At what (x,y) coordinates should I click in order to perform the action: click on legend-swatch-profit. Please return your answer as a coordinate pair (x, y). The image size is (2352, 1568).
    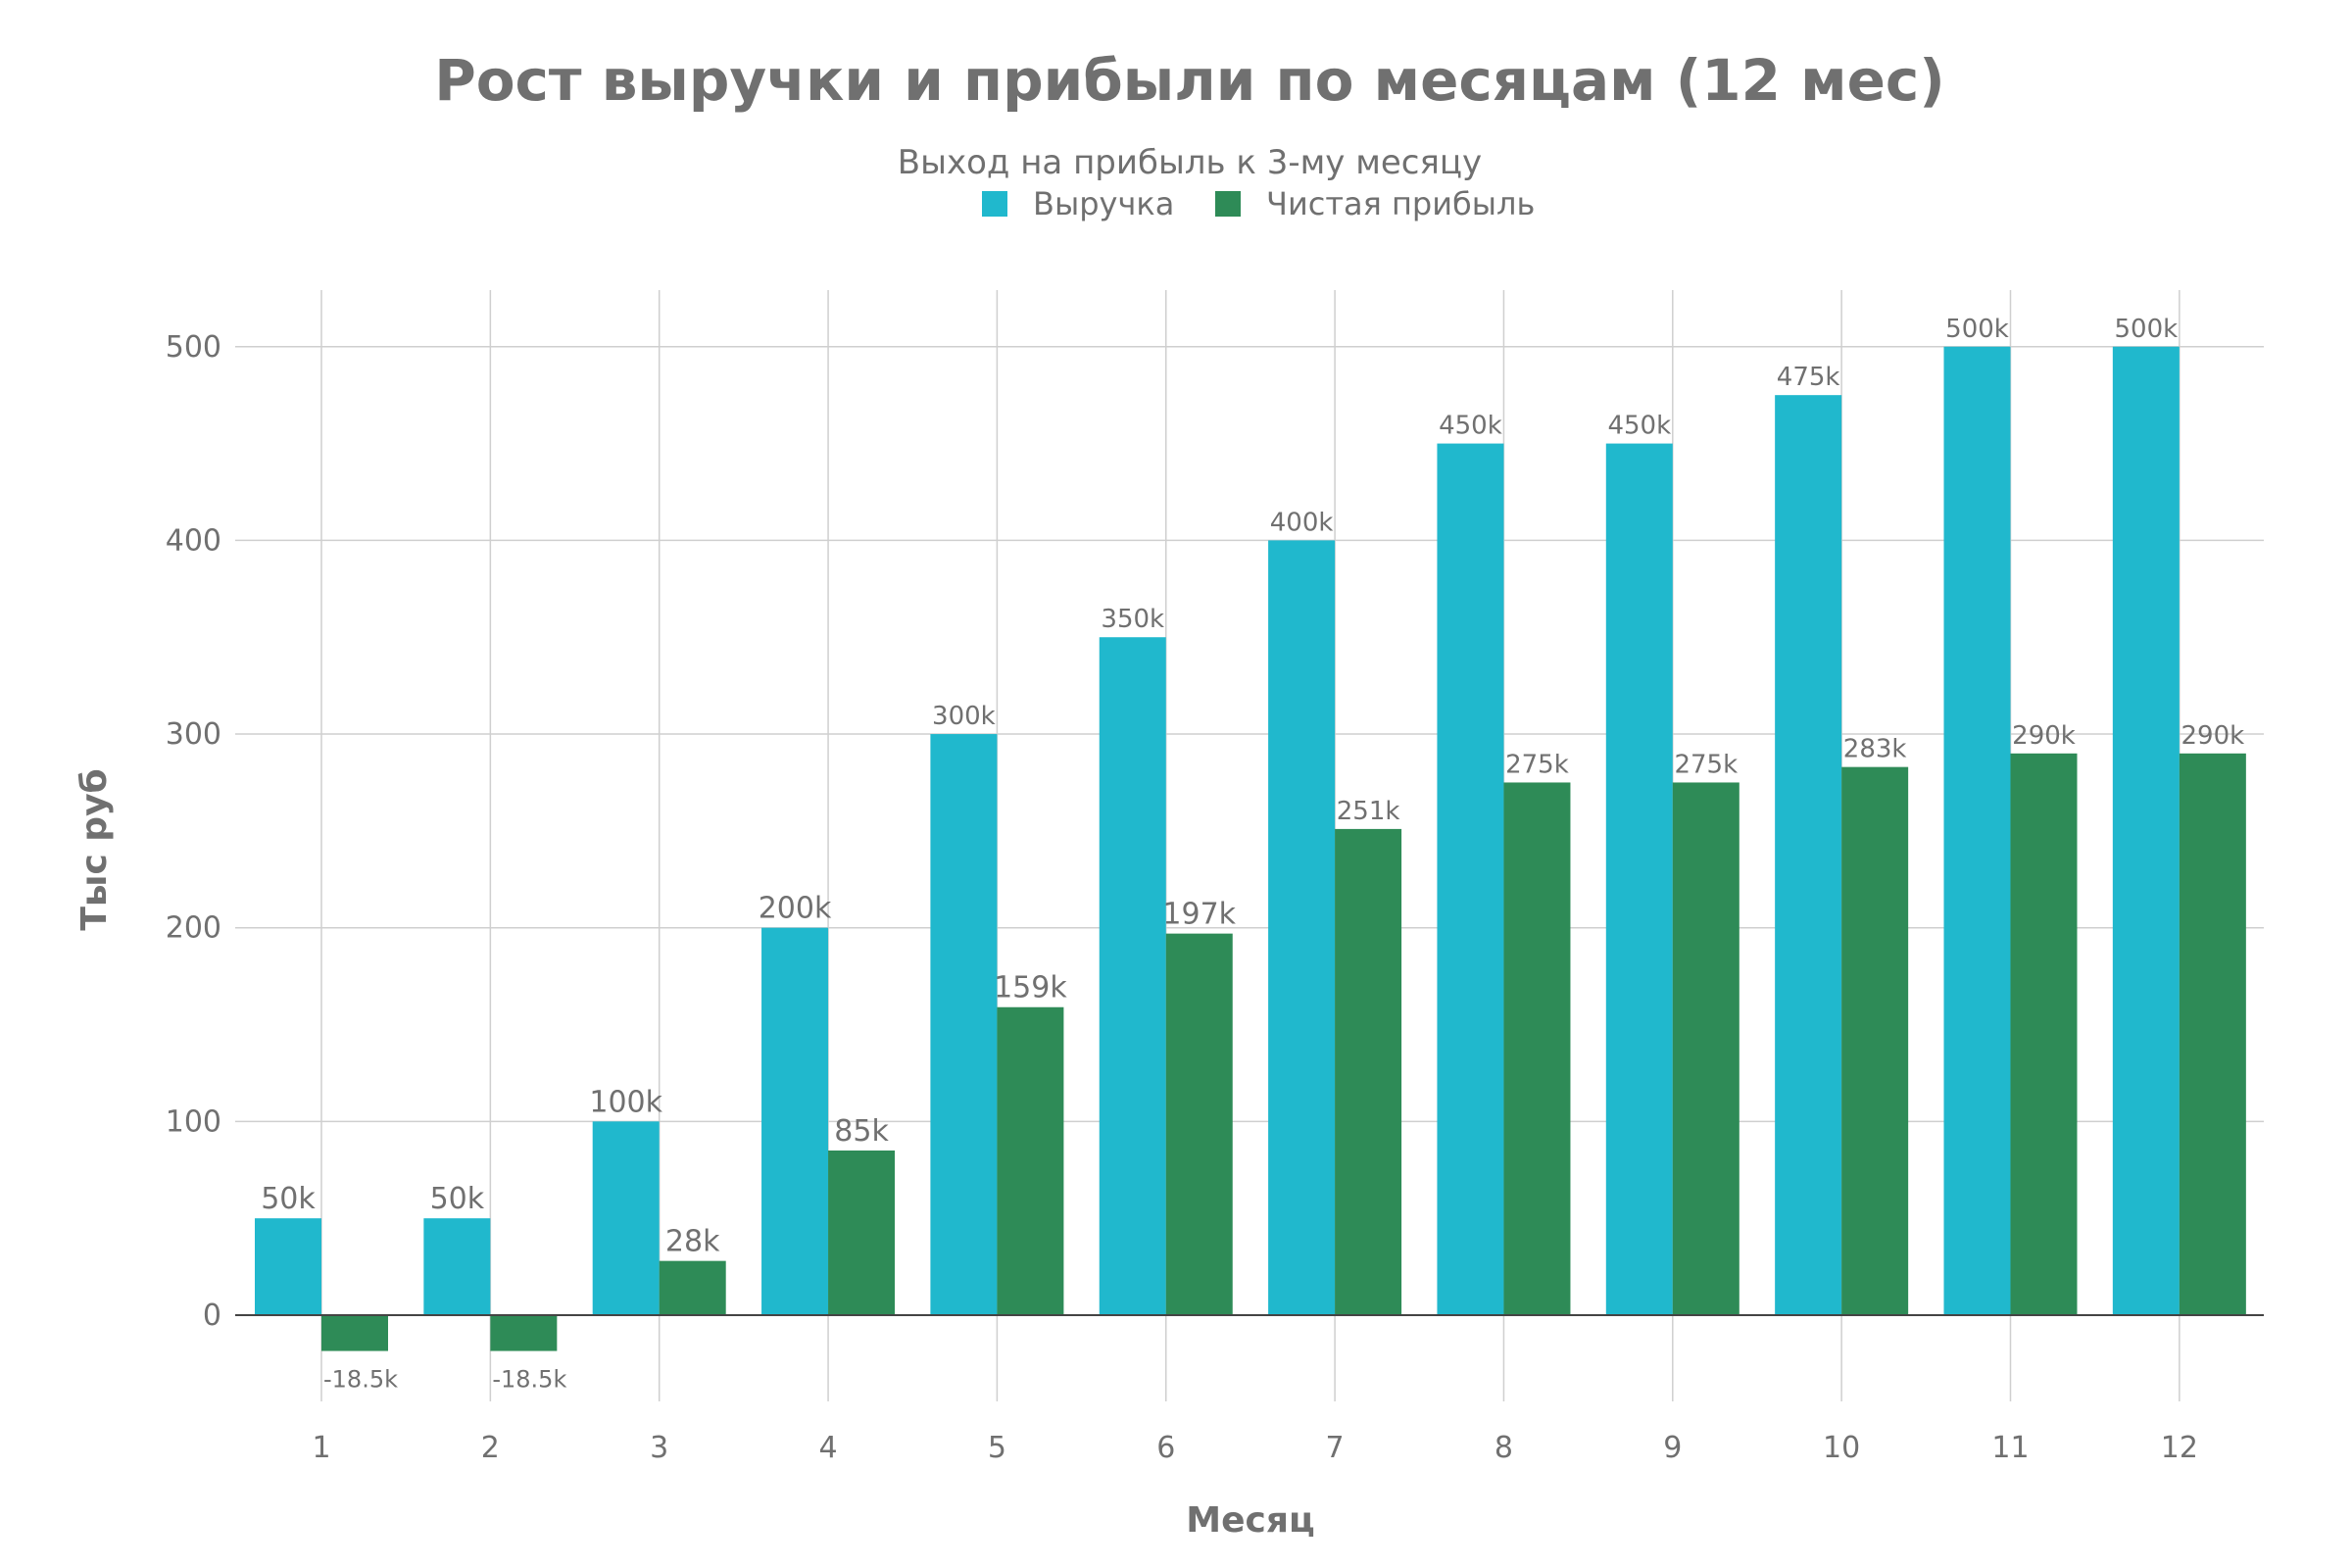
    Looking at the image, I should click on (1228, 204).